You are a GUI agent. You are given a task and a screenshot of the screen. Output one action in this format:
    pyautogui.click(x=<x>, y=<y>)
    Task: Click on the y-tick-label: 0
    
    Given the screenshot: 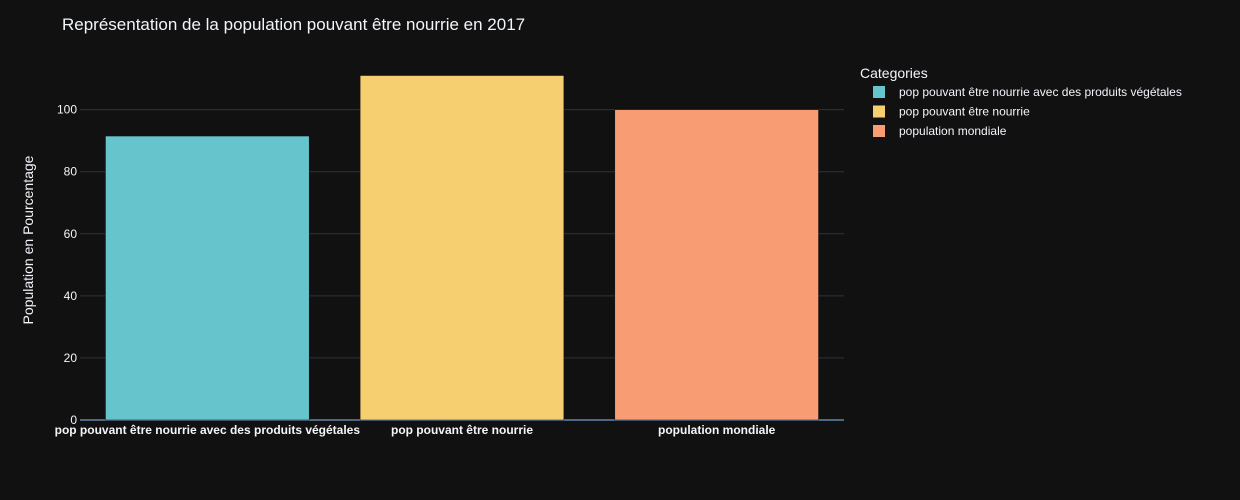 What is the action you would take?
    pyautogui.click(x=73, y=420)
    